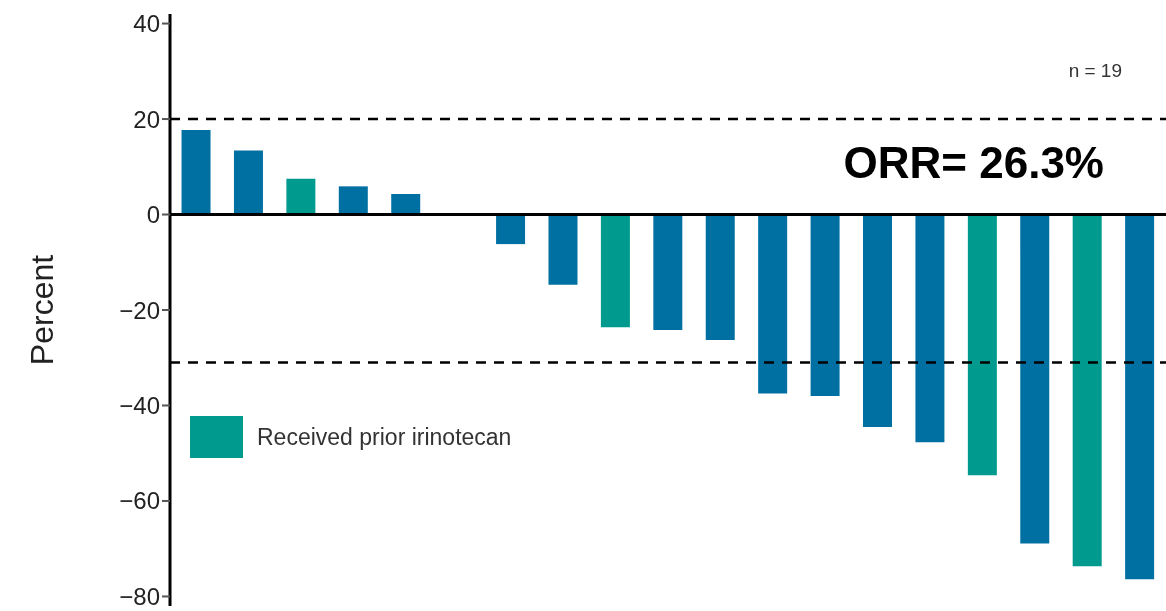 This screenshot has height=611, width=1166. What do you see at coordinates (139, 596) in the screenshot?
I see `y-tick-label: −80` at bounding box center [139, 596].